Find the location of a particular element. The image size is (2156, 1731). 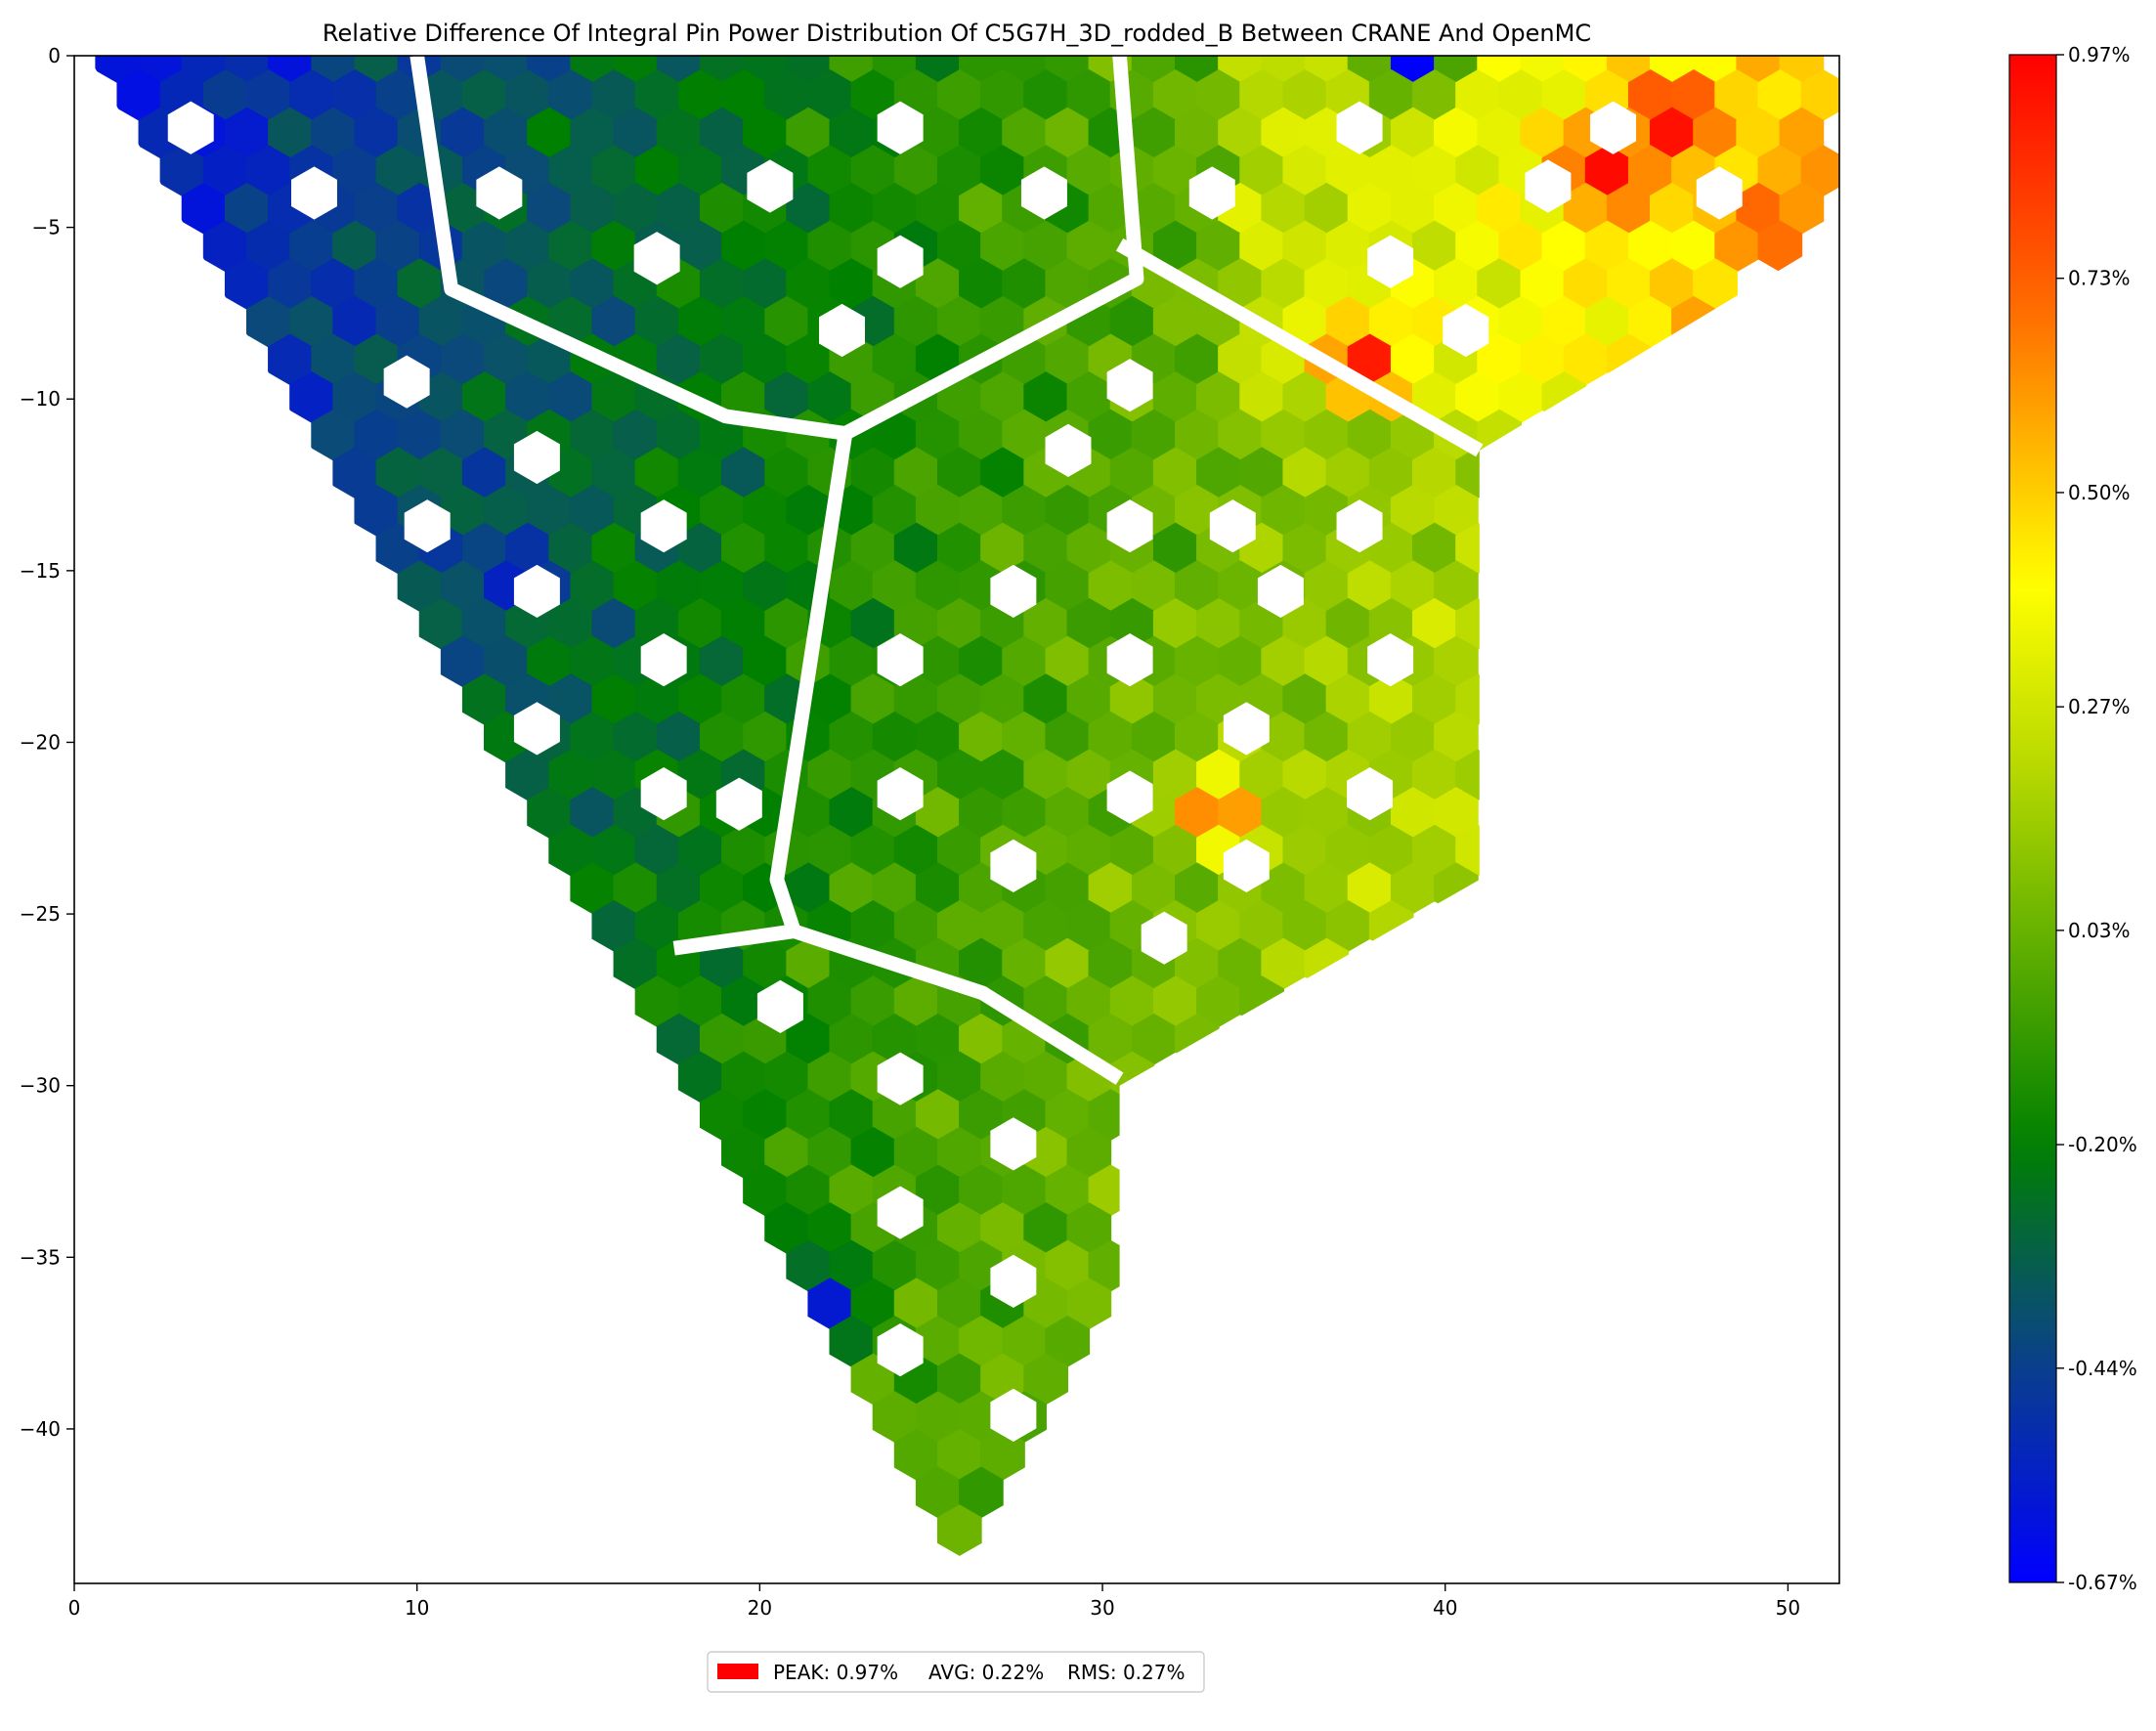

y-tick-label: −10 is located at coordinates (40, 399).